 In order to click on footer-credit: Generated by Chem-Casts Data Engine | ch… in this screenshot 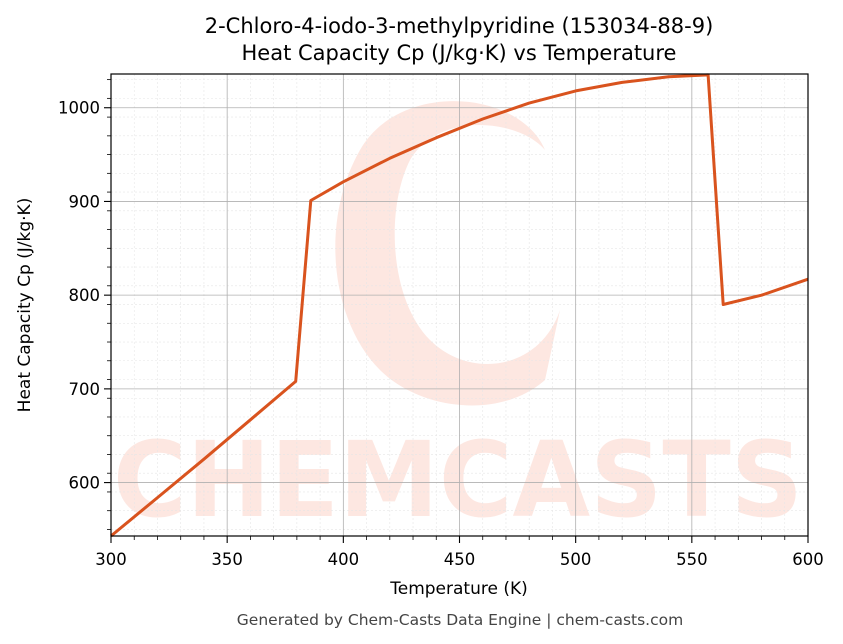, I will do `click(460, 620)`.